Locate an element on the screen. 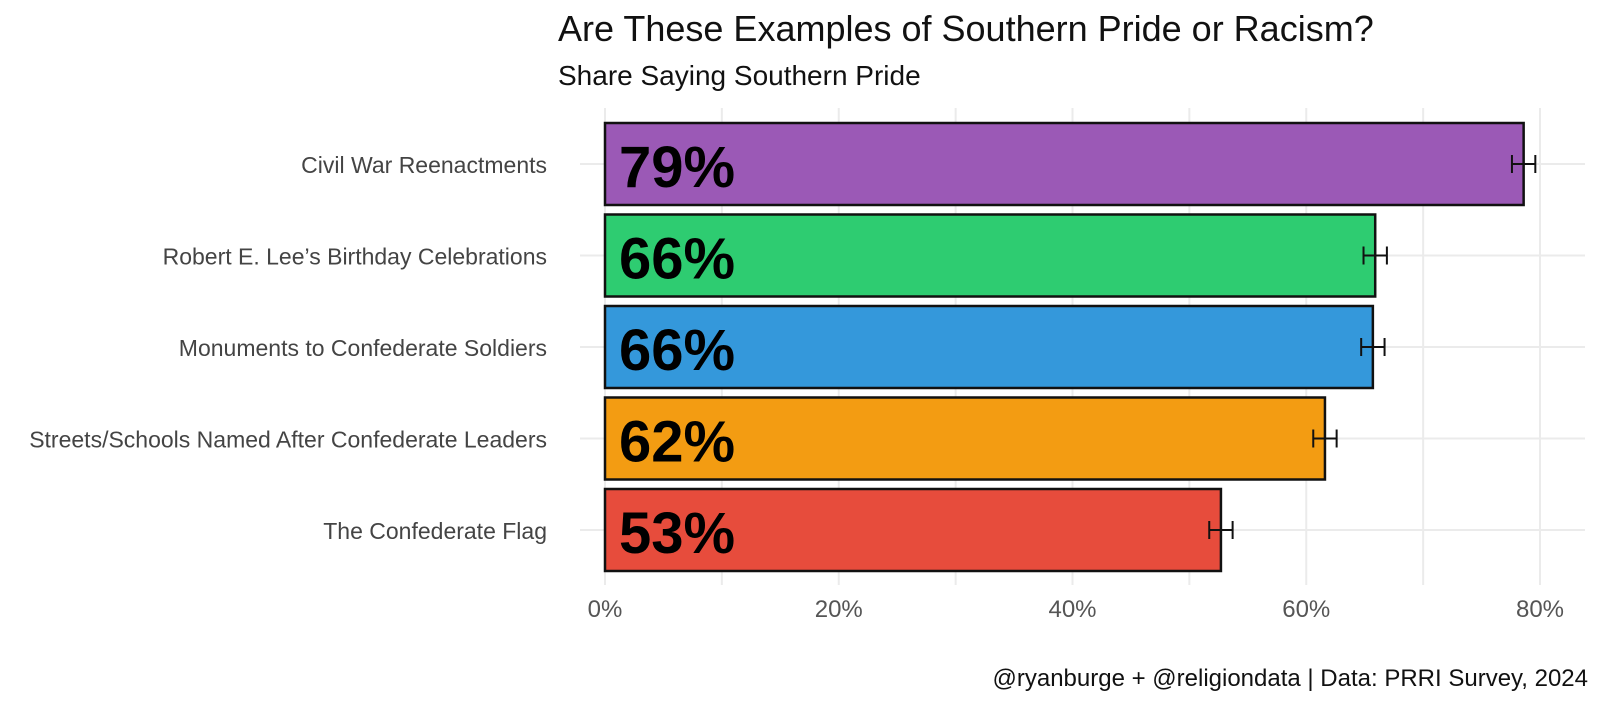 The width and height of the screenshot is (1600, 711). x-tick-label: 20% is located at coordinates (839, 609).